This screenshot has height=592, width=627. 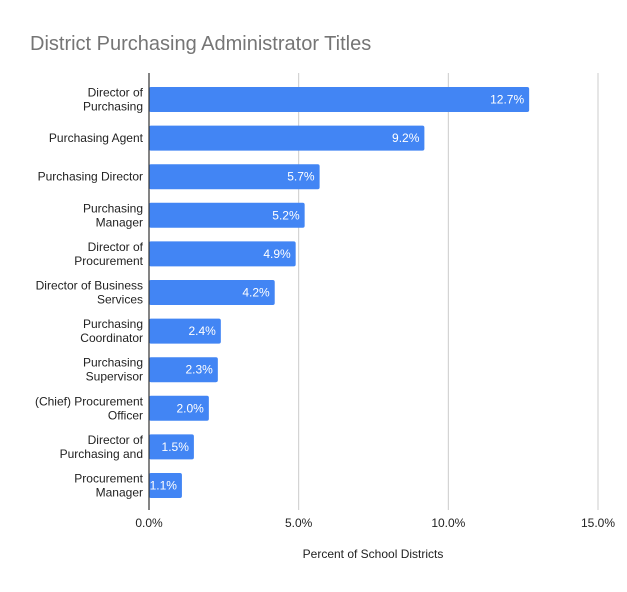 What do you see at coordinates (277, 254) in the screenshot?
I see `data-label: 4.9%` at bounding box center [277, 254].